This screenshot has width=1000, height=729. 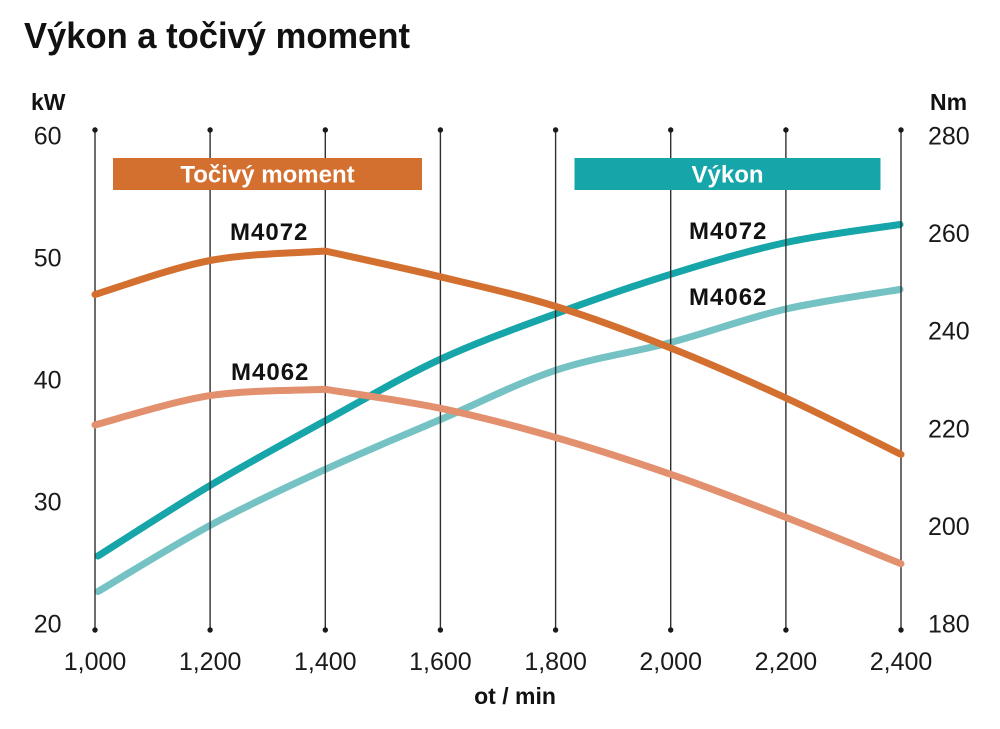 What do you see at coordinates (48, 137) in the screenshot?
I see `svg-text: 60` at bounding box center [48, 137].